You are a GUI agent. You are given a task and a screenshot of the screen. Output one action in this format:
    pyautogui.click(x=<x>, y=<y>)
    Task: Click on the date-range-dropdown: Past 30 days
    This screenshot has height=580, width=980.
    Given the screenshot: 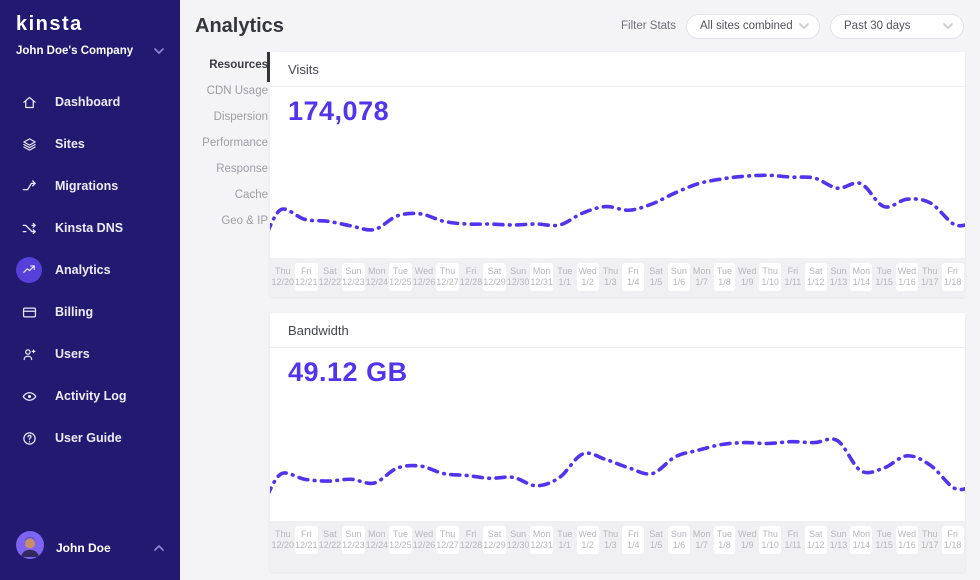 What is the action you would take?
    pyautogui.click(x=897, y=26)
    